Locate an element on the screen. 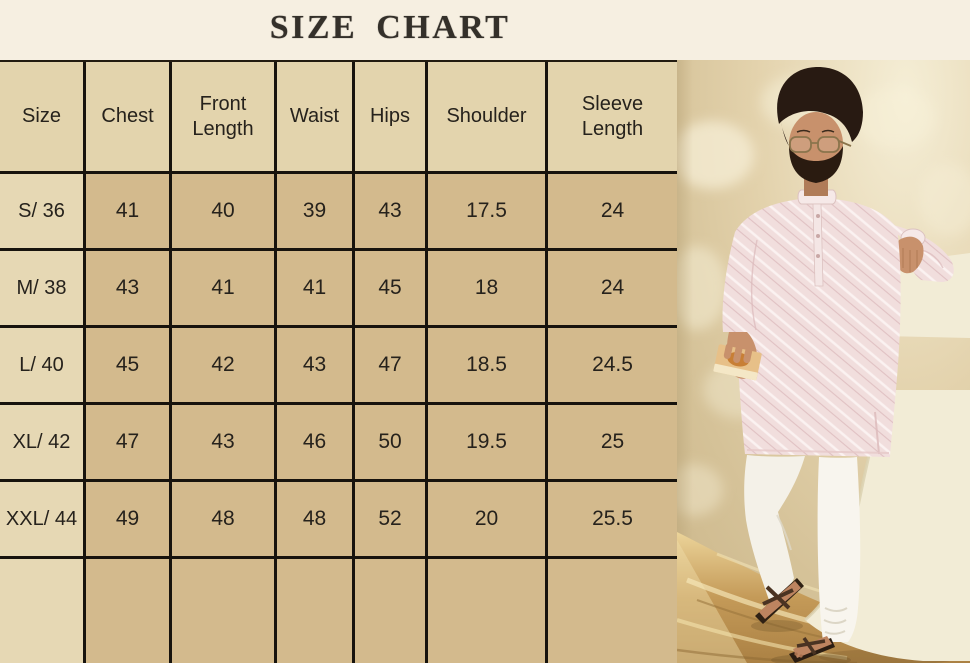  size-cell: XL/ 42 is located at coordinates (43, 443).